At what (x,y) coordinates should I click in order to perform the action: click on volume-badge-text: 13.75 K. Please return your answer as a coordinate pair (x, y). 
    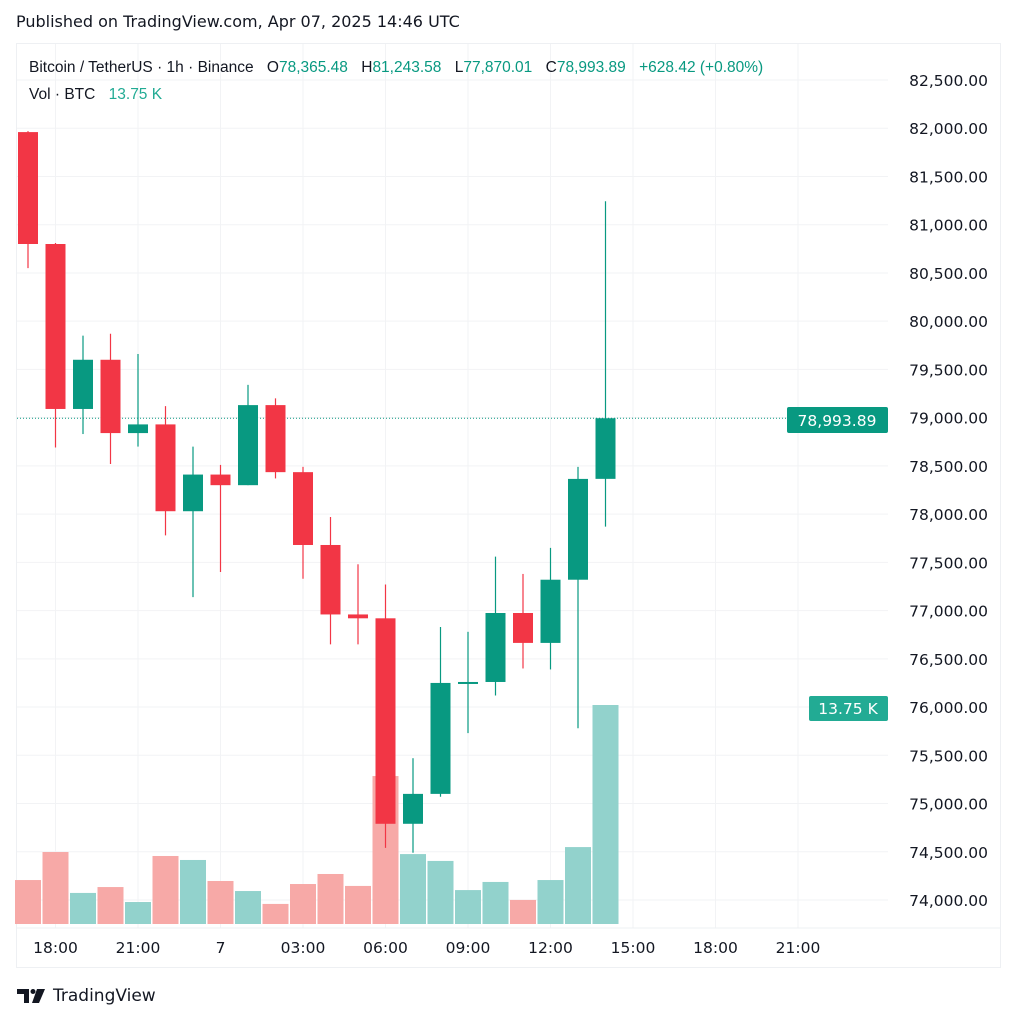
    Looking at the image, I should click on (848, 709).